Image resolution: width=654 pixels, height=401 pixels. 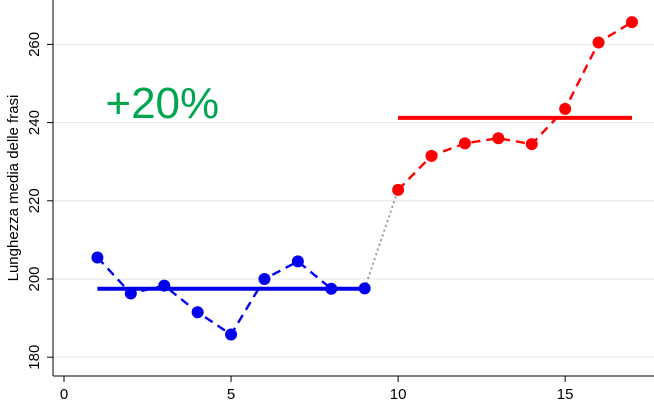 I want to click on connector-line, so click(x=381, y=239).